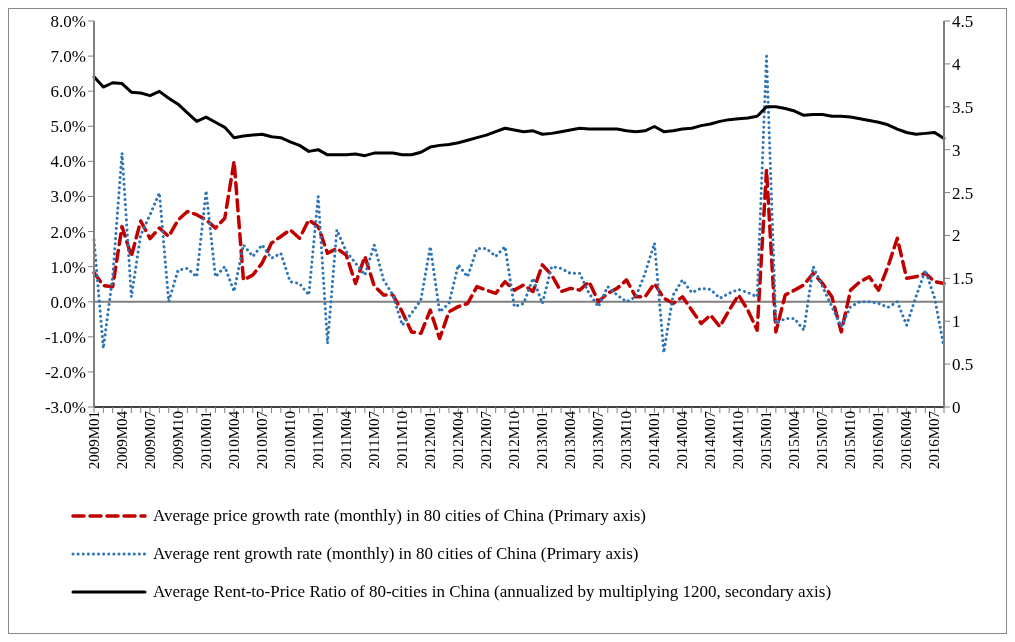 This screenshot has width=1015, height=642. What do you see at coordinates (177, 440) in the screenshot?
I see `x-tick-label: 2009M10` at bounding box center [177, 440].